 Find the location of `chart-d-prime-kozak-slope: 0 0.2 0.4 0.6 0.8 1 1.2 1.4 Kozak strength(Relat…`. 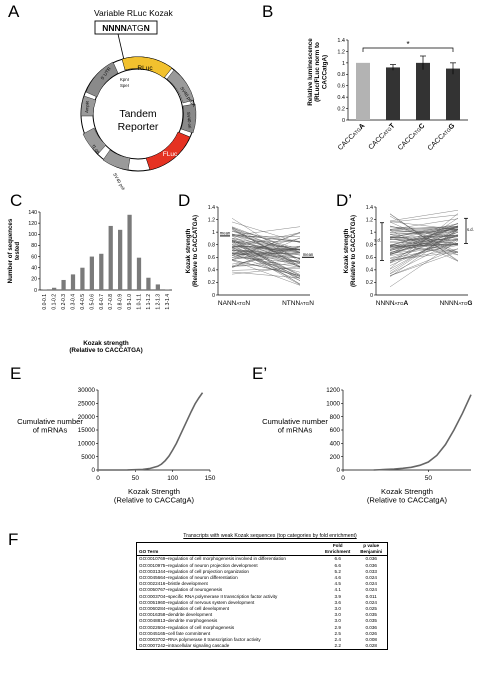

chart-d-prime-kozak-slope: 0 0.2 0.4 0.6 0.8 1 1.2 1.4 Kozak strength(Relat… is located at coordinates (408, 256).